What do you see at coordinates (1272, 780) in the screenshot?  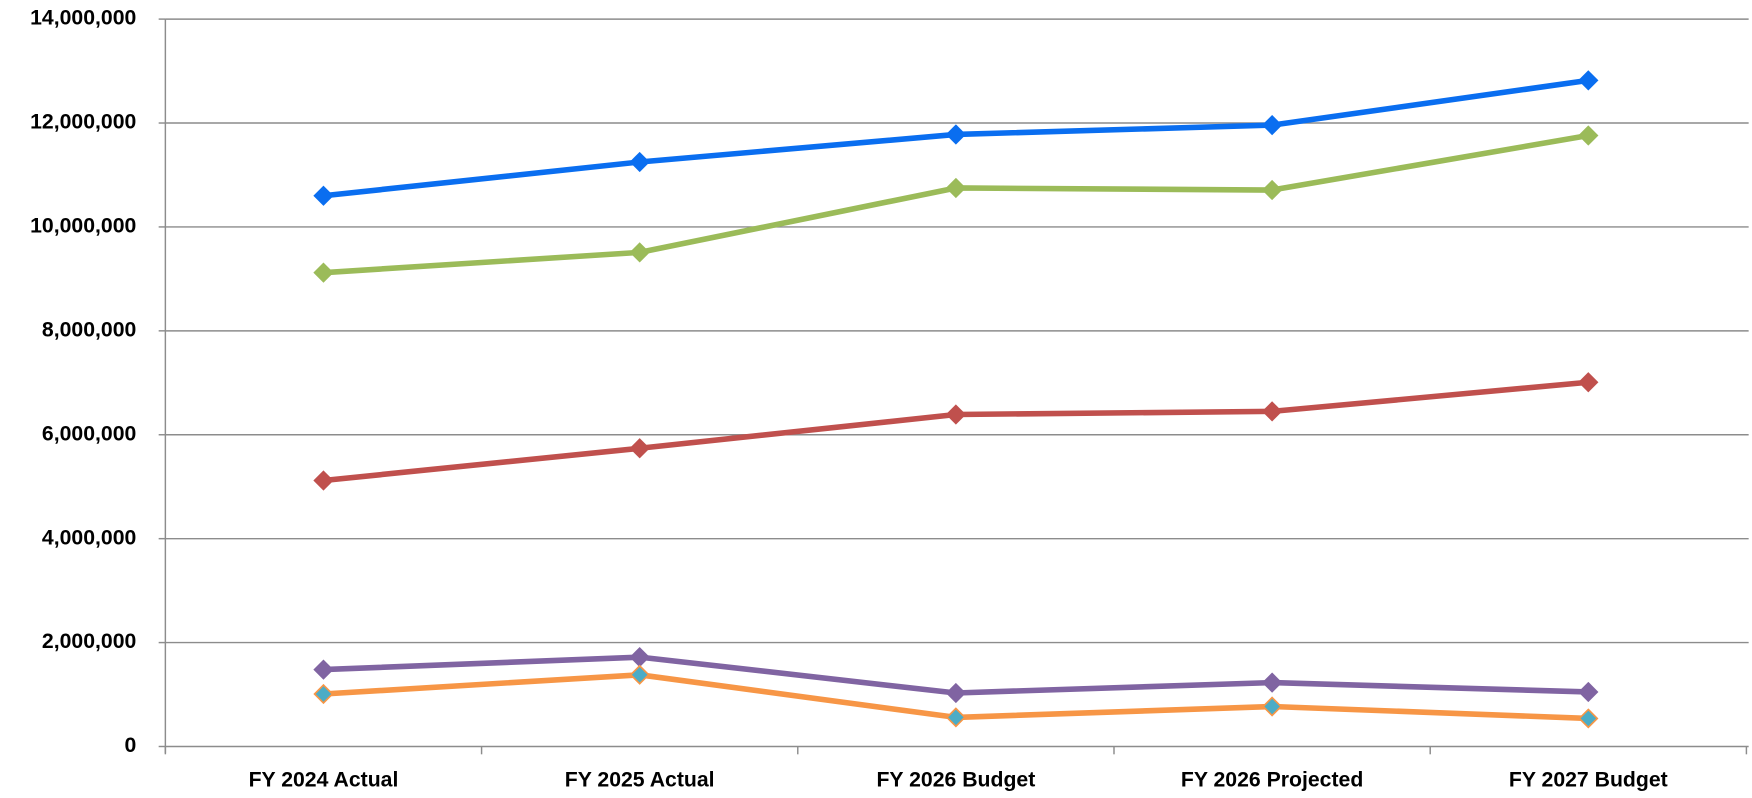 I see `x-tick-label: FY 2026 Projected` at bounding box center [1272, 780].